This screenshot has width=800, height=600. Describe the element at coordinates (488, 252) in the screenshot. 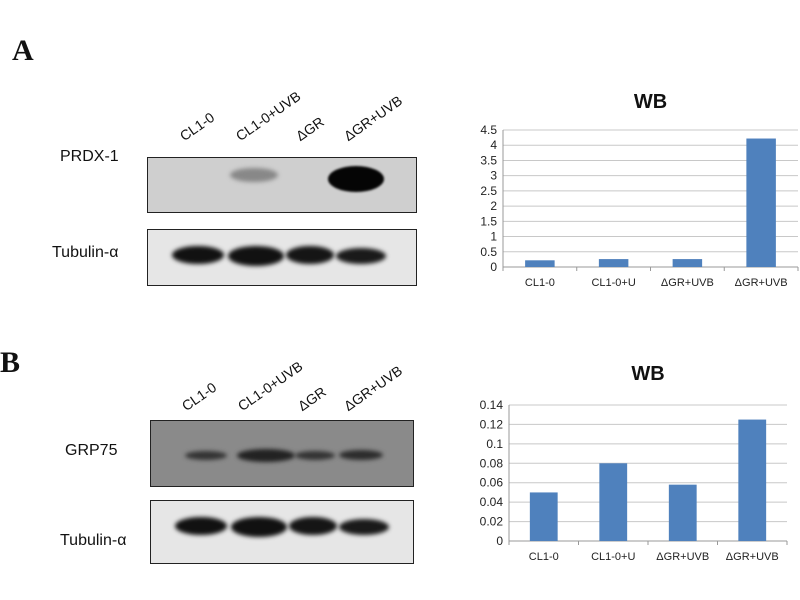

I see `y-tick-label: 0.5` at that location.